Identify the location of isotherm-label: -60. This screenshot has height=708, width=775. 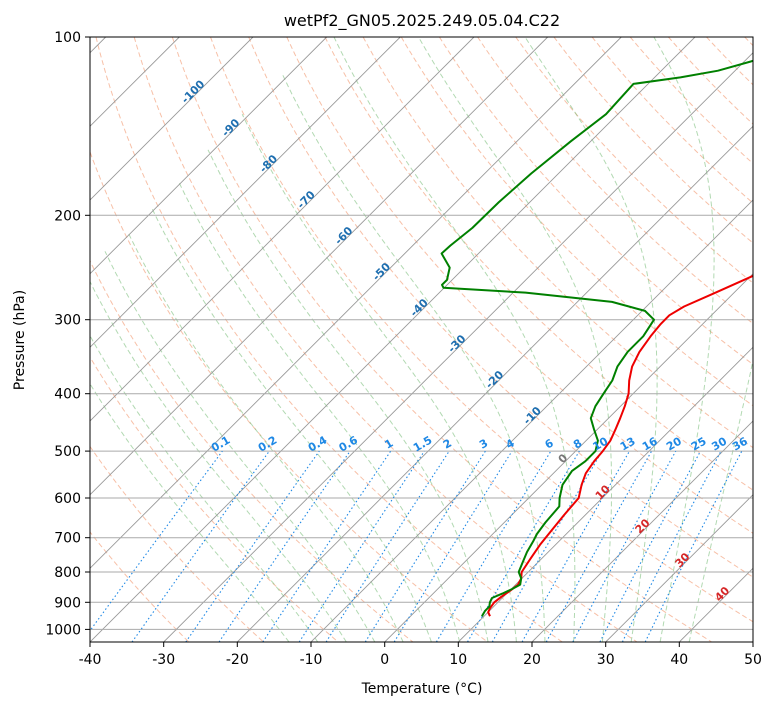
(343, 235).